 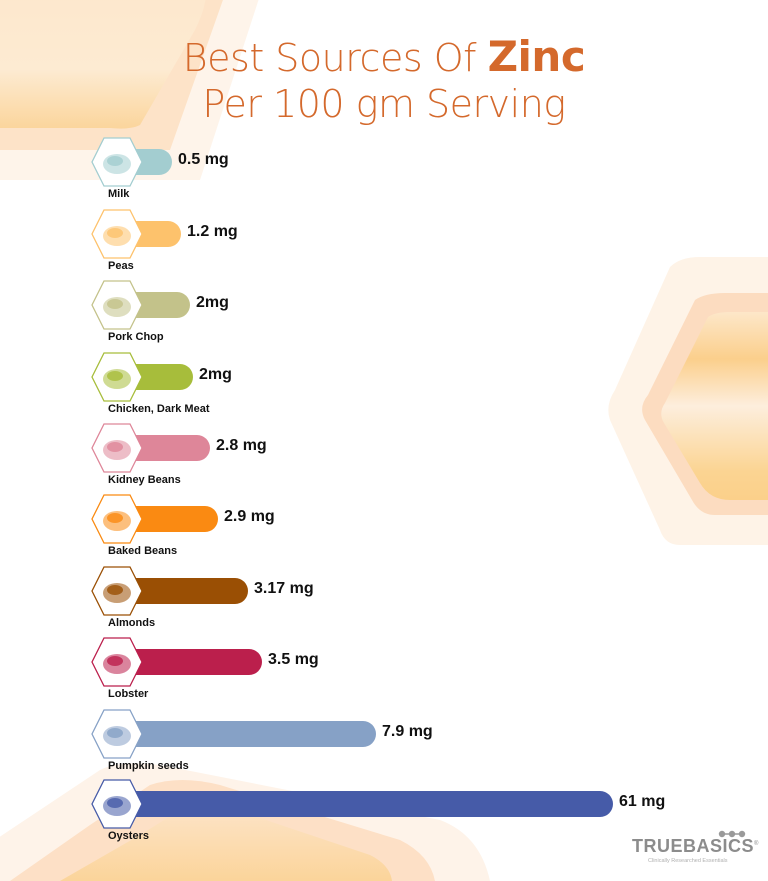 I want to click on registered-mark: ®, so click(x=756, y=844).